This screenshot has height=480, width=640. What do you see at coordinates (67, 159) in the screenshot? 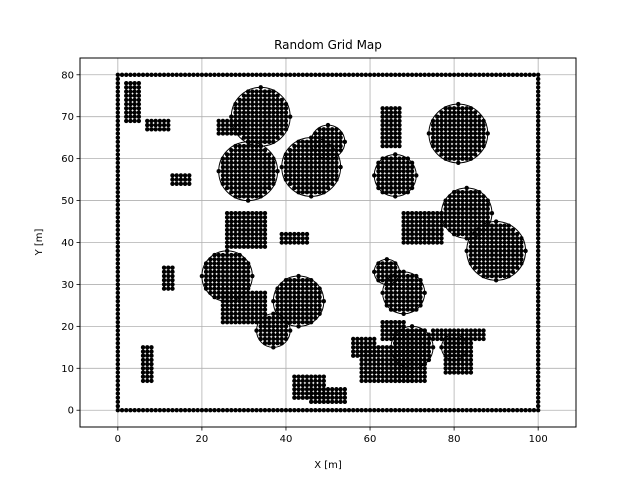
I see `y-tick-label: 60` at bounding box center [67, 159].